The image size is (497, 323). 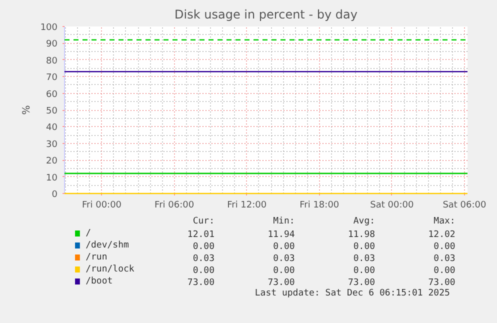 What do you see at coordinates (442, 235) in the screenshot?
I see `text: 12.02` at bounding box center [442, 235].